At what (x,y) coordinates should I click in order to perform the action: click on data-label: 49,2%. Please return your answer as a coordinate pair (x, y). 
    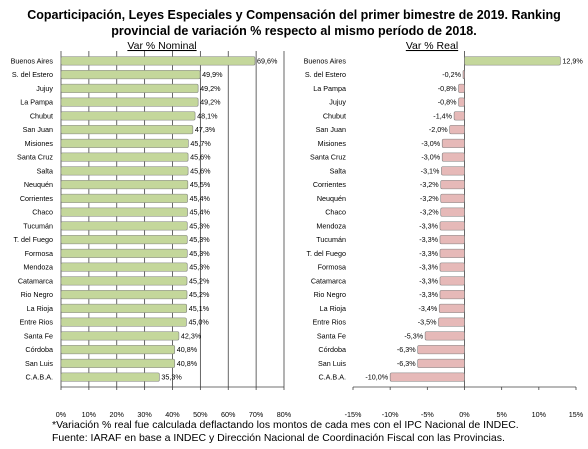
    Looking at the image, I should click on (210, 102).